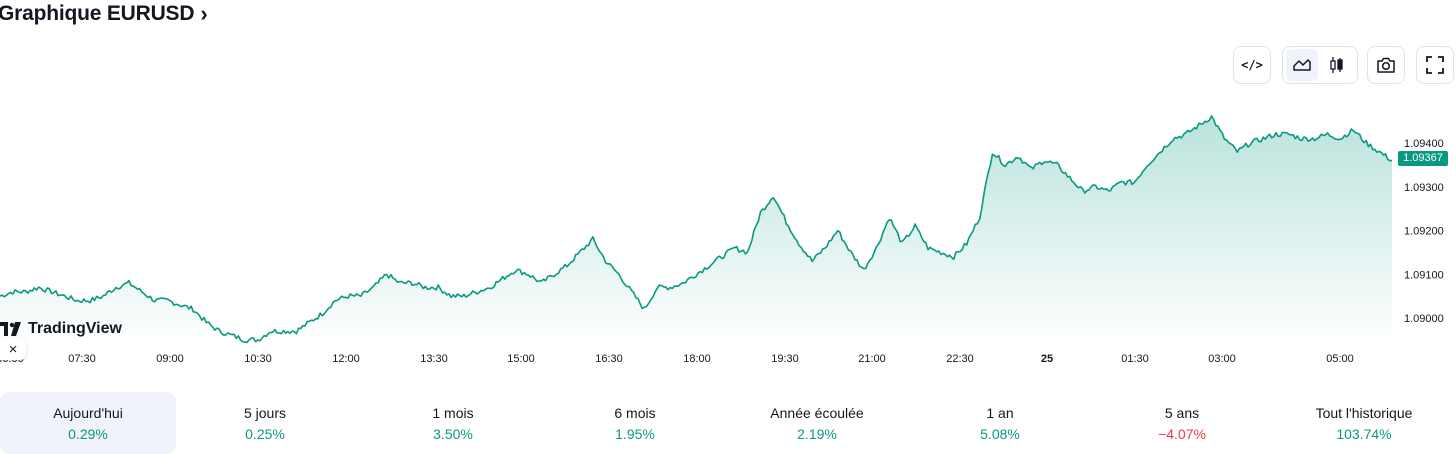 The height and width of the screenshot is (454, 1456). Describe the element at coordinates (170, 359) in the screenshot. I see `x-tick-label: 09:00` at that location.